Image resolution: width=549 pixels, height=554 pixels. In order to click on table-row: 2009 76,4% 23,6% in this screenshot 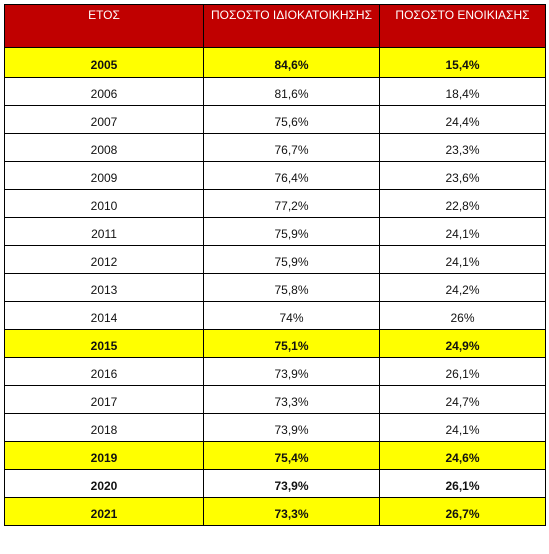, I will do `click(275, 175)`.